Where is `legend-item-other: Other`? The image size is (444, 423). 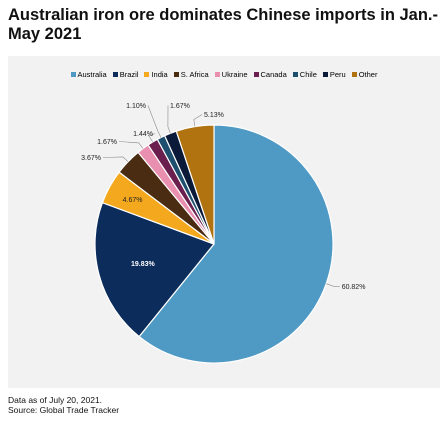
legend-item-other: Other is located at coordinates (364, 74).